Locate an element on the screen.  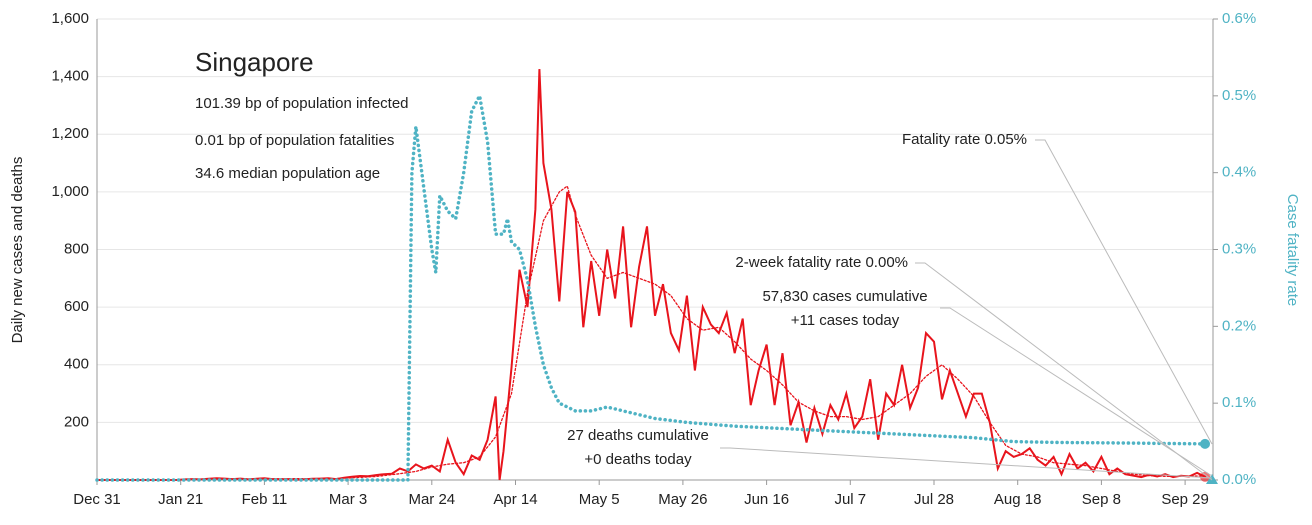
y-tick-label: 600 is located at coordinates (76, 306).